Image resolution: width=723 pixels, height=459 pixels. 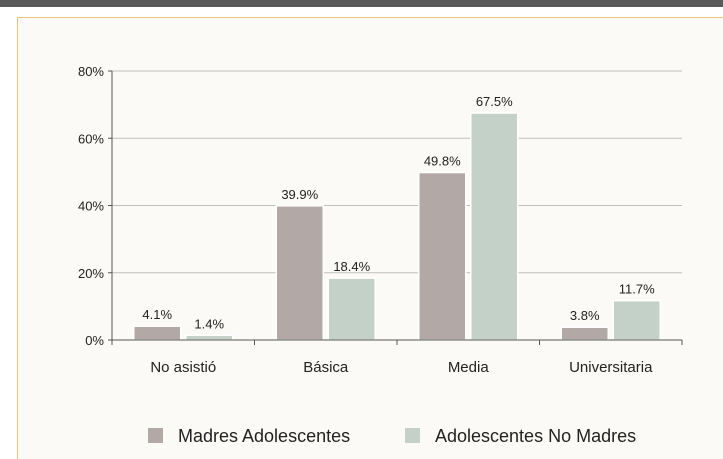 I want to click on category-label: Media, so click(x=469, y=367).